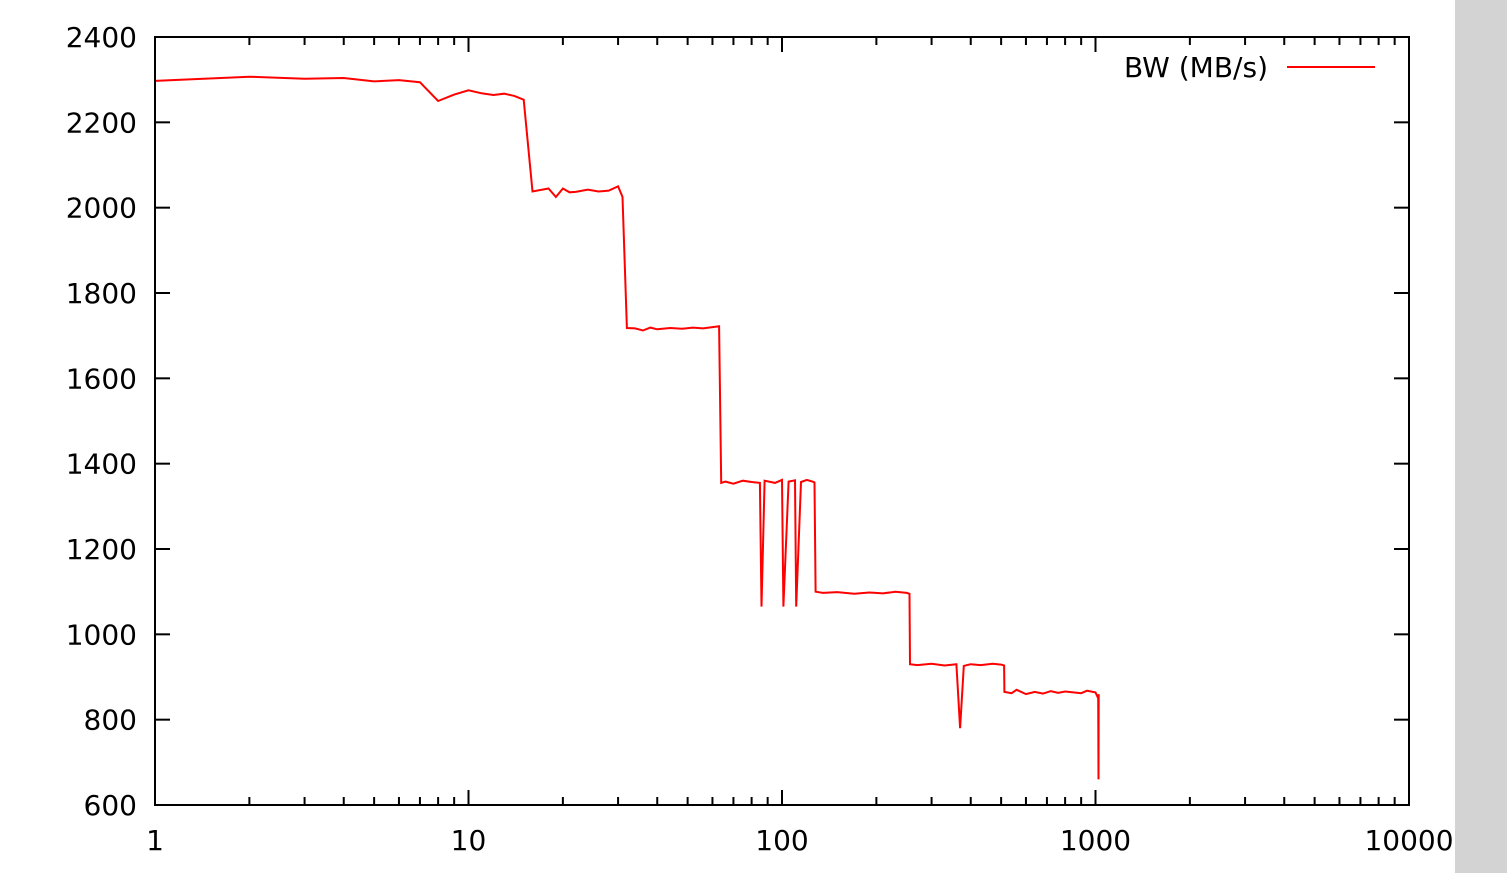 This screenshot has height=873, width=1507. What do you see at coordinates (101, 208) in the screenshot?
I see `y-tick-label: 2000` at bounding box center [101, 208].